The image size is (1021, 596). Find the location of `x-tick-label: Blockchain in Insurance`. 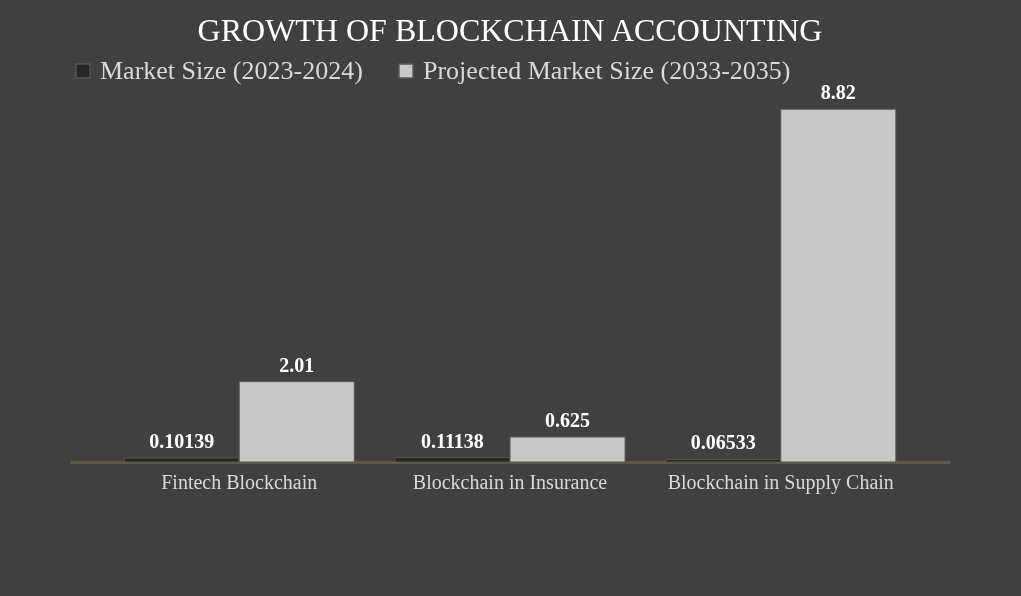

x-tick-label: Blockchain in Insurance is located at coordinates (510, 481).